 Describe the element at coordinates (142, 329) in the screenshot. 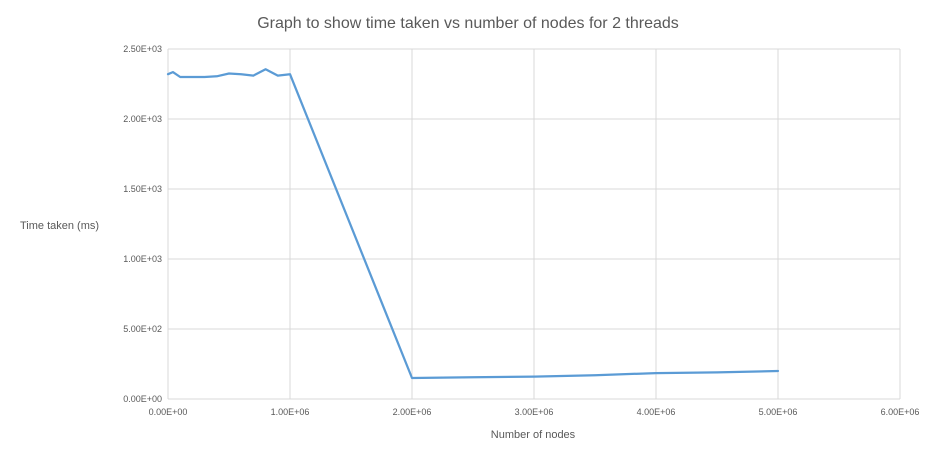

I see `y-tick-label: 5.00E+02` at that location.